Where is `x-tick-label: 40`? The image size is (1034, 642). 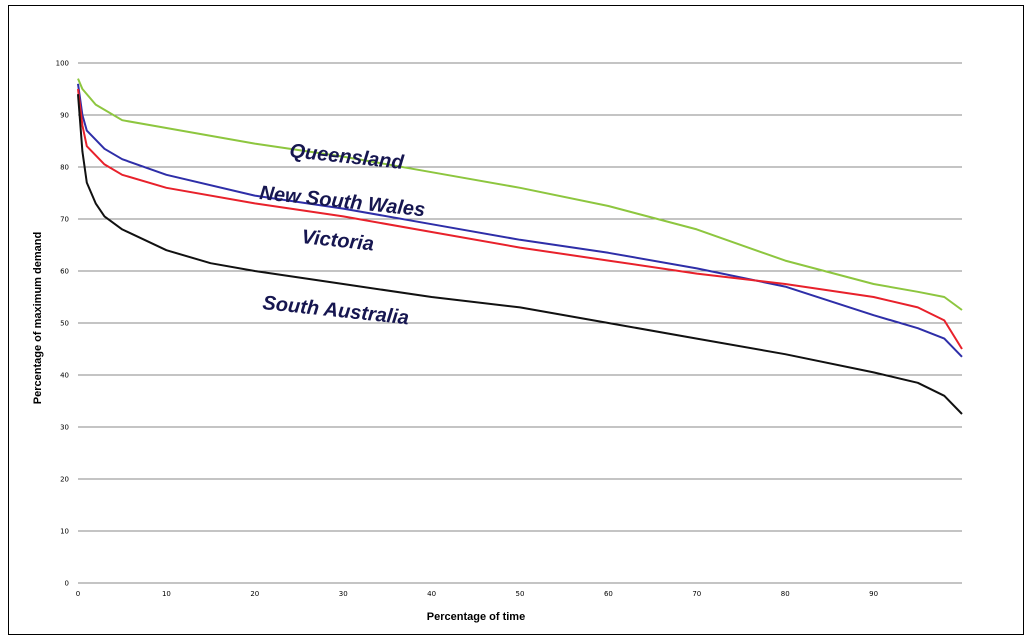
x-tick-label: 40 is located at coordinates (431, 594).